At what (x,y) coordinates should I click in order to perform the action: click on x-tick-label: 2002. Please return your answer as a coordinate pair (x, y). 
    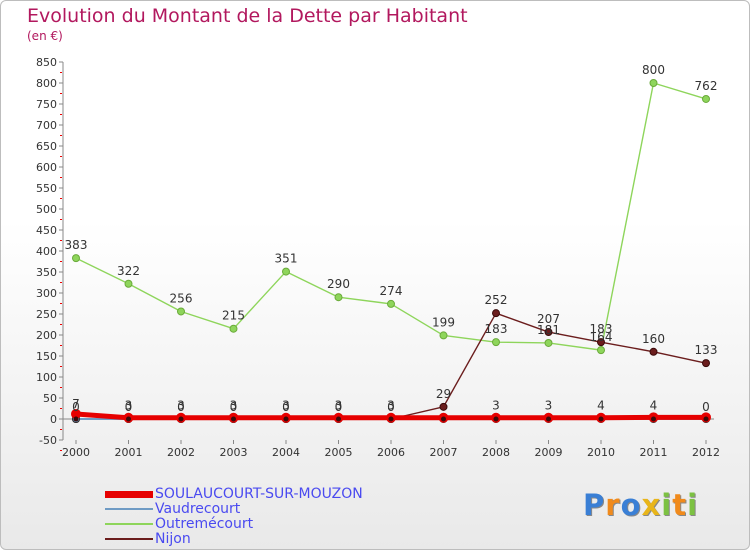
    Looking at the image, I should click on (181, 452).